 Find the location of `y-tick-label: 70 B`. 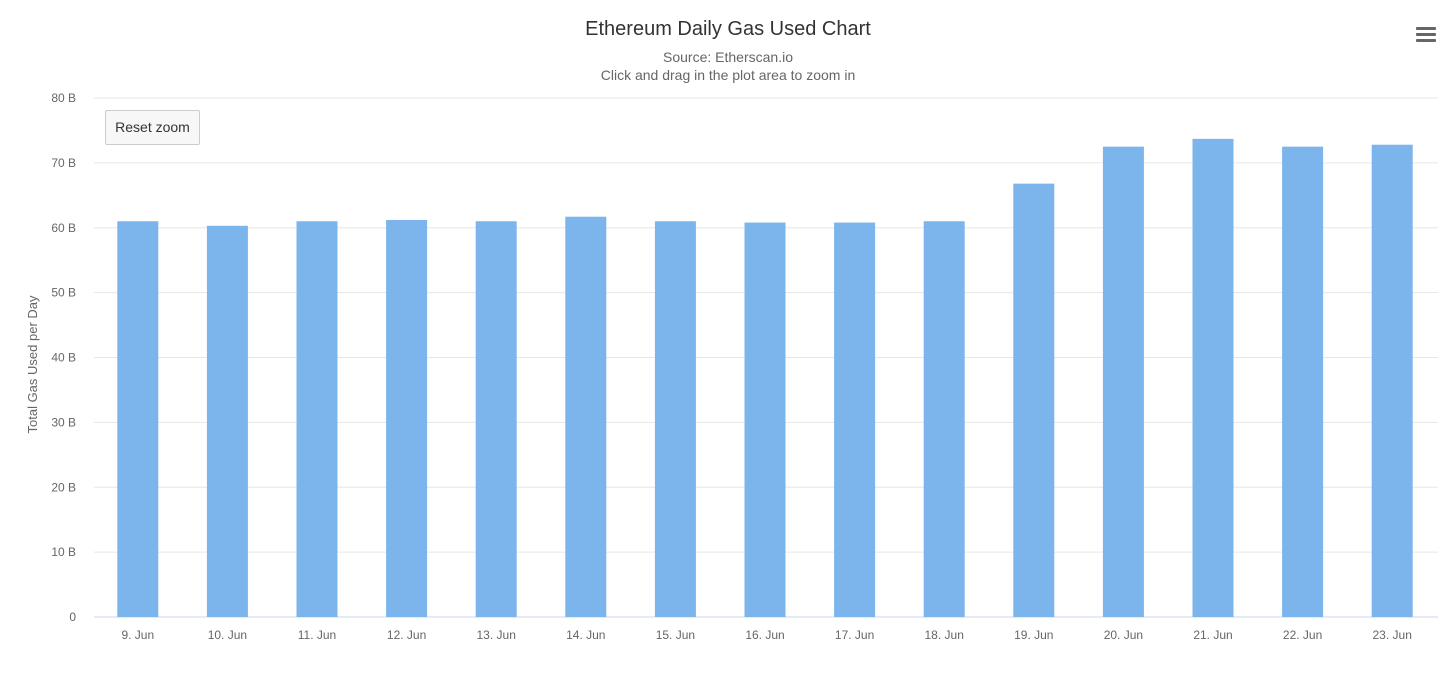

y-tick-label: 70 B is located at coordinates (63, 163).